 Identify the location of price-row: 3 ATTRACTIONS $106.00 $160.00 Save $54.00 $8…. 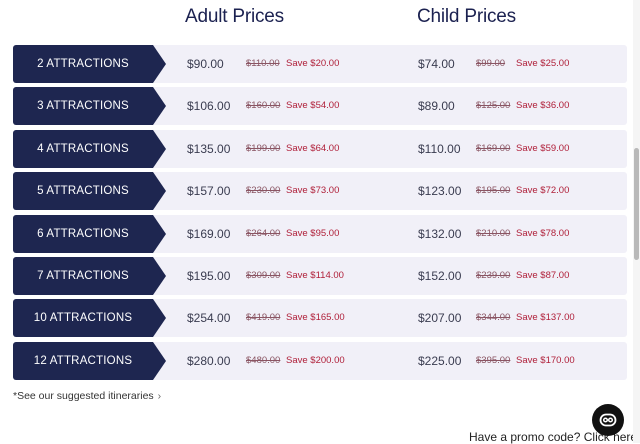
(320, 106).